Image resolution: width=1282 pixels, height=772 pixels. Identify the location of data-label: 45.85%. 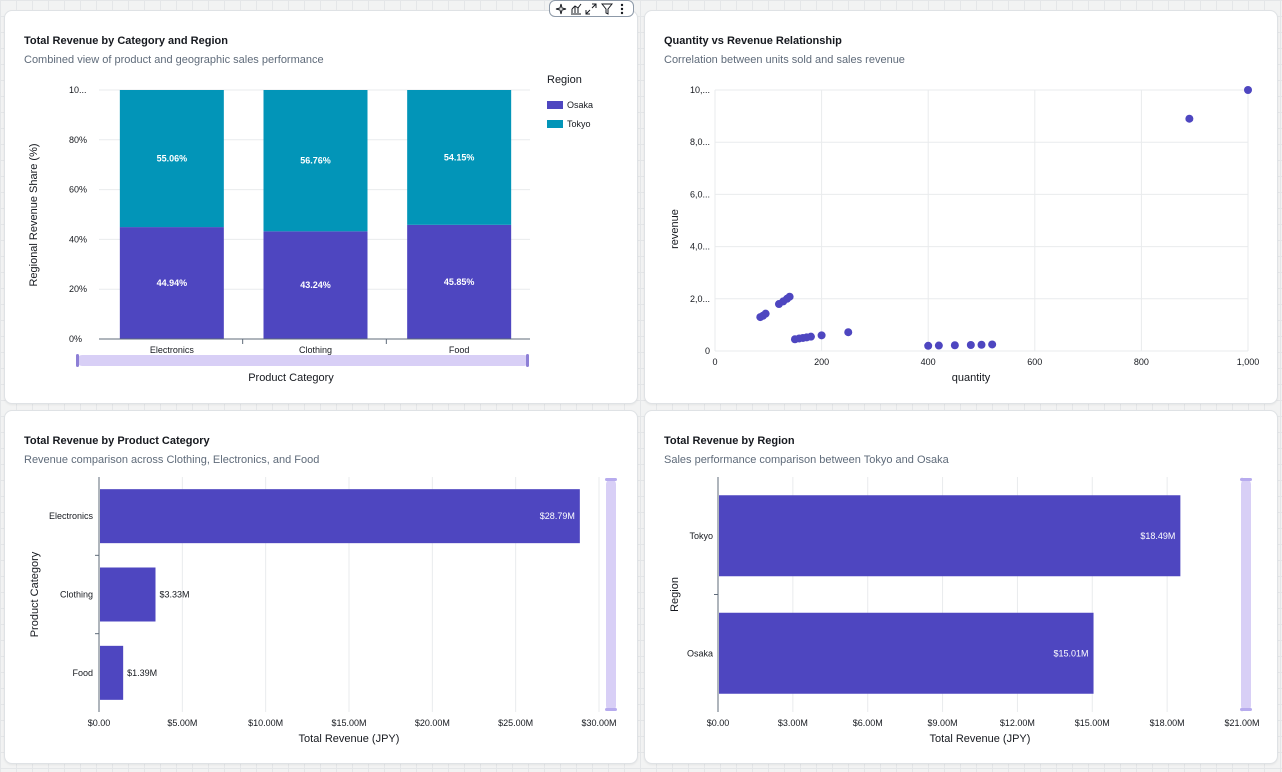
(459, 282).